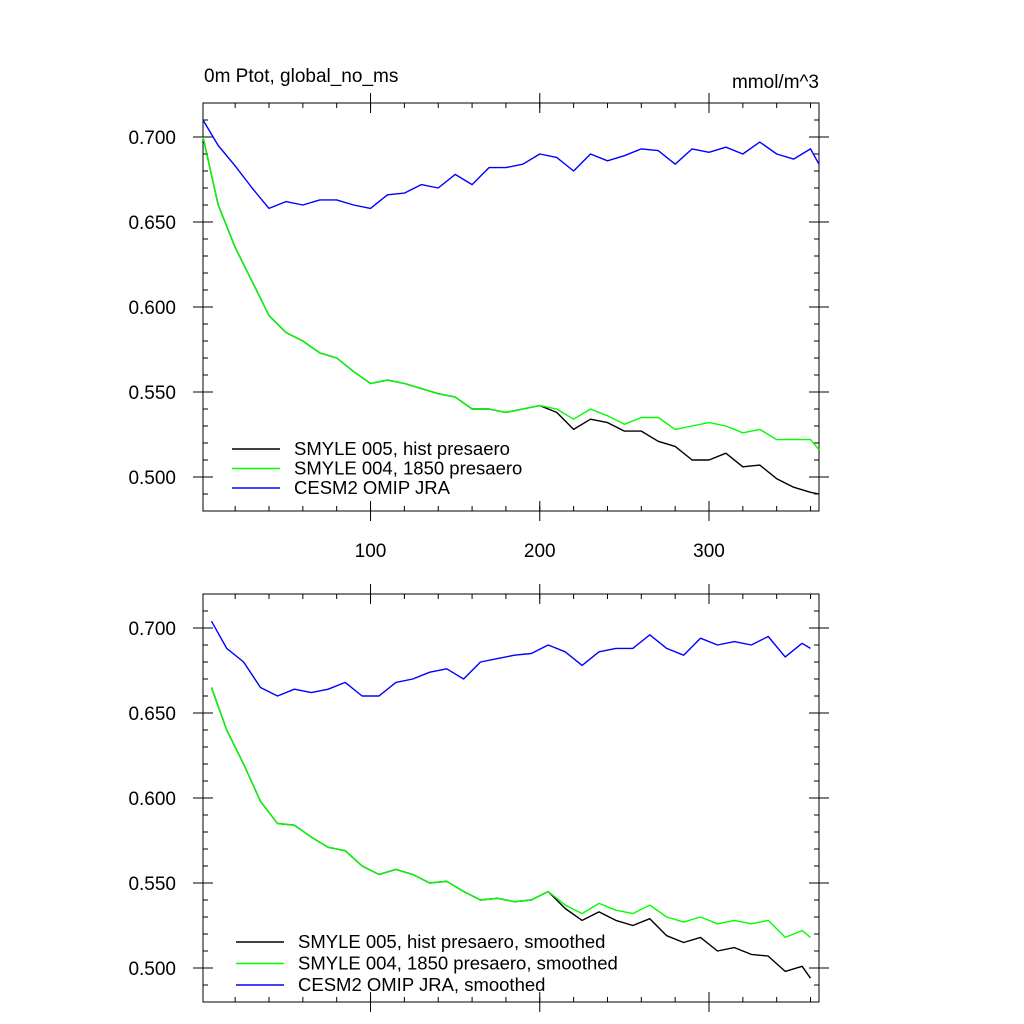  What do you see at coordinates (372, 487) in the screenshot?
I see `legend-label-3: CESM2 OMIP JRA` at bounding box center [372, 487].